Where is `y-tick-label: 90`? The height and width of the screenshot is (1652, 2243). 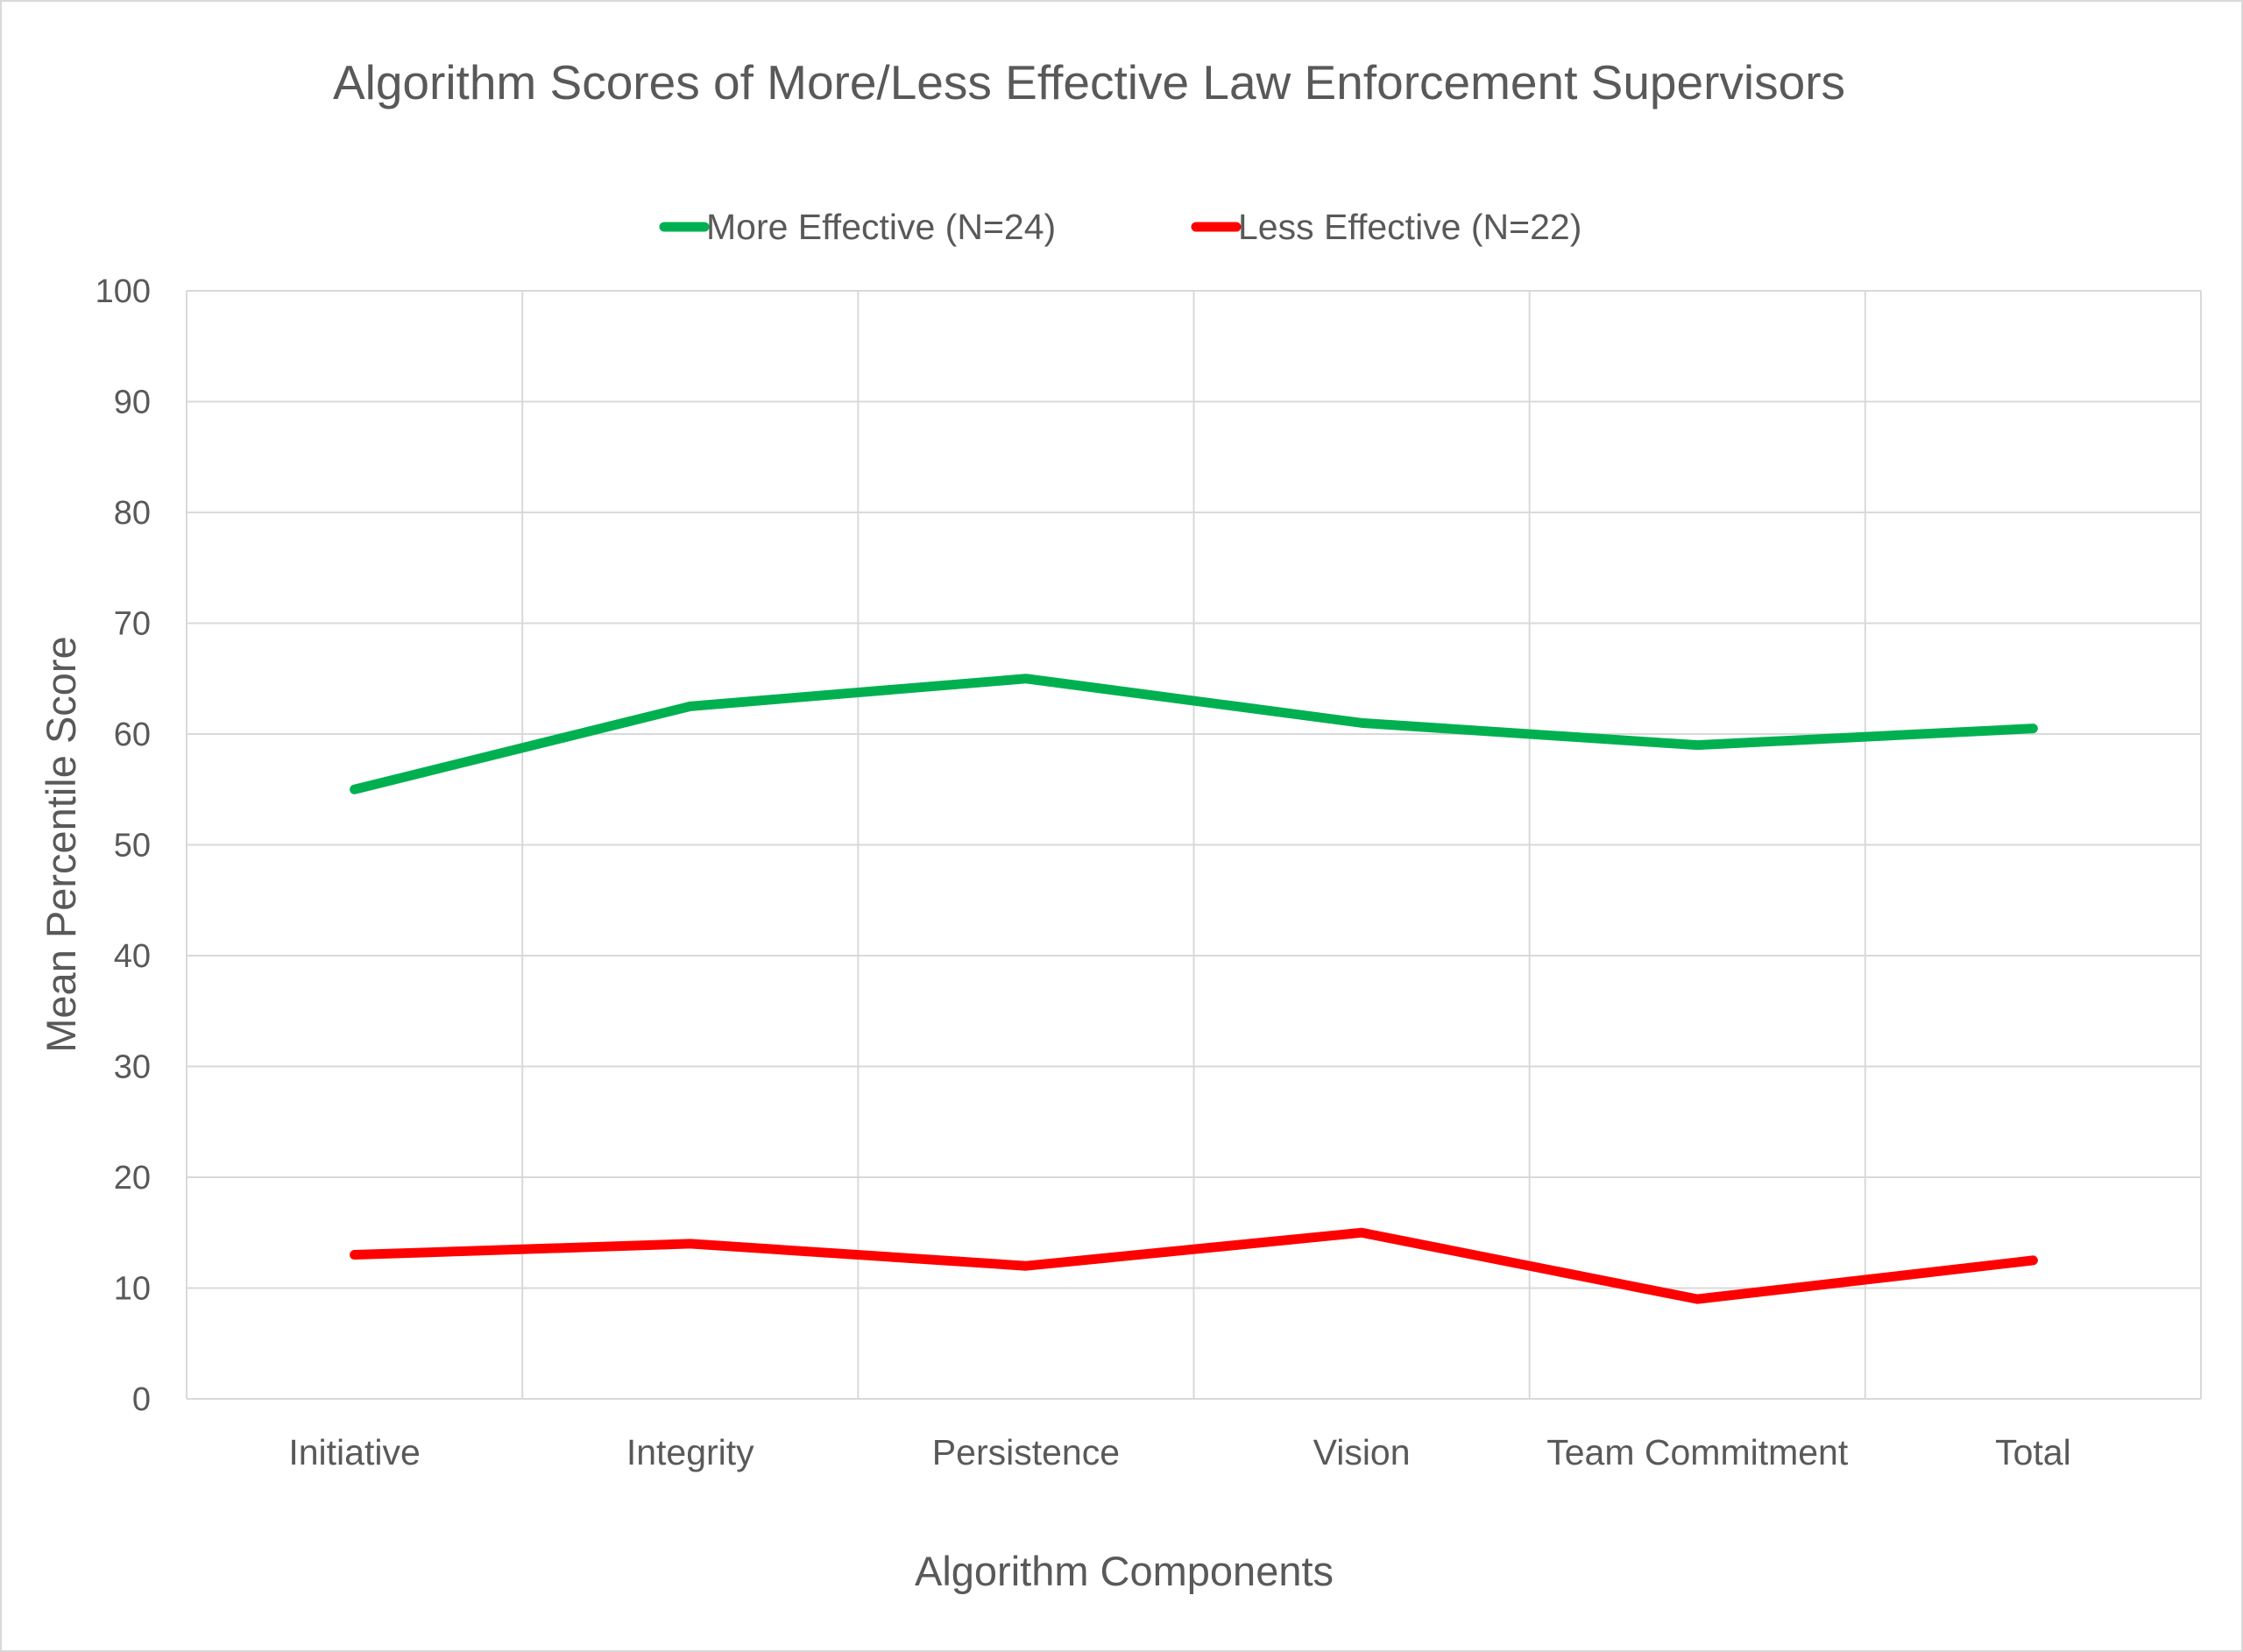
y-tick-label: 90 is located at coordinates (133, 403).